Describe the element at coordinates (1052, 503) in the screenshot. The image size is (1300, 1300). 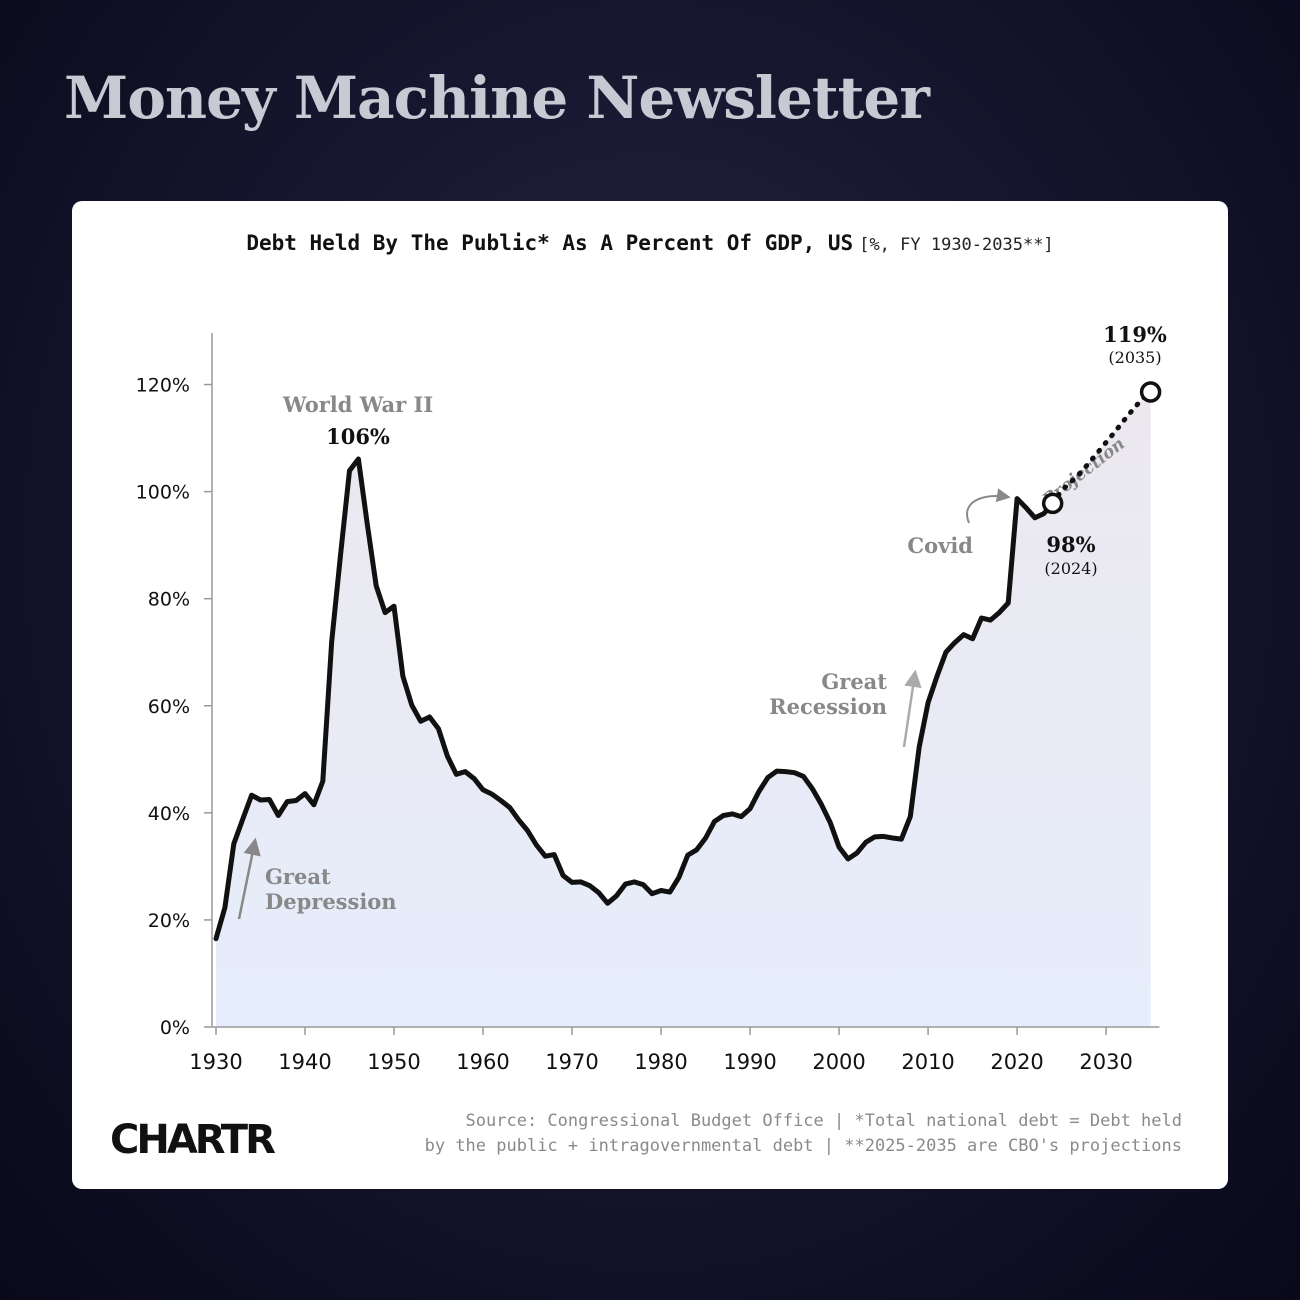
I see `marker-2024` at that location.